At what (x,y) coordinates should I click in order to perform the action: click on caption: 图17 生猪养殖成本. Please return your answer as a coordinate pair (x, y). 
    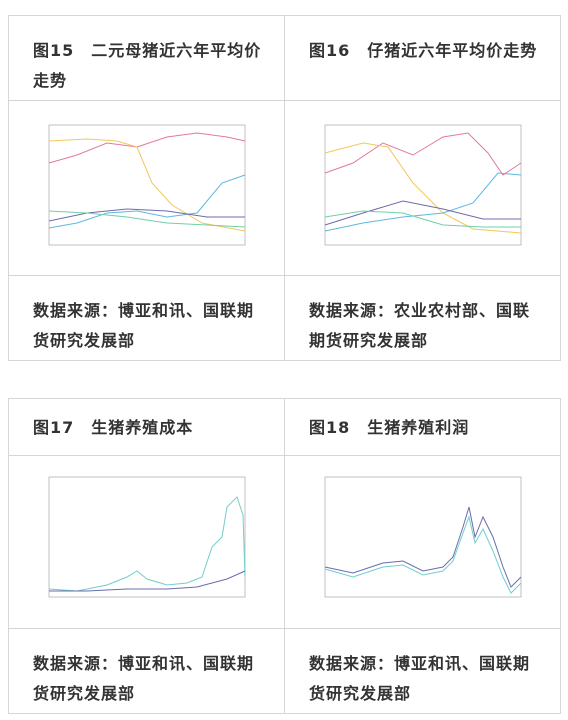
    Looking at the image, I should click on (113, 427).